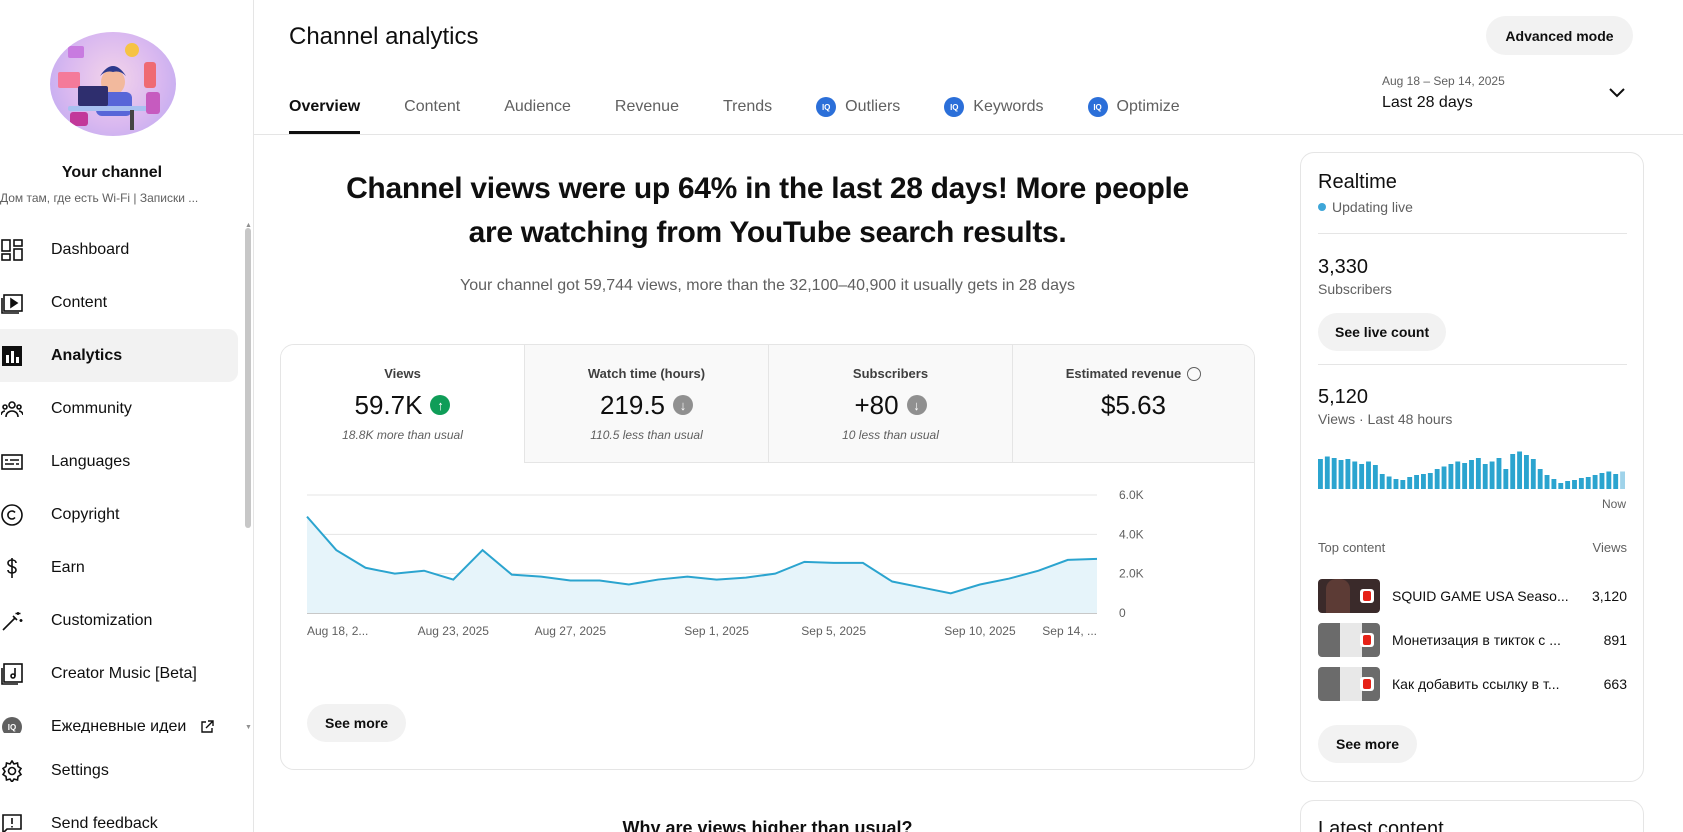 The width and height of the screenshot is (1683, 832). I want to click on sidebar-scrollbar, so click(248, 378).